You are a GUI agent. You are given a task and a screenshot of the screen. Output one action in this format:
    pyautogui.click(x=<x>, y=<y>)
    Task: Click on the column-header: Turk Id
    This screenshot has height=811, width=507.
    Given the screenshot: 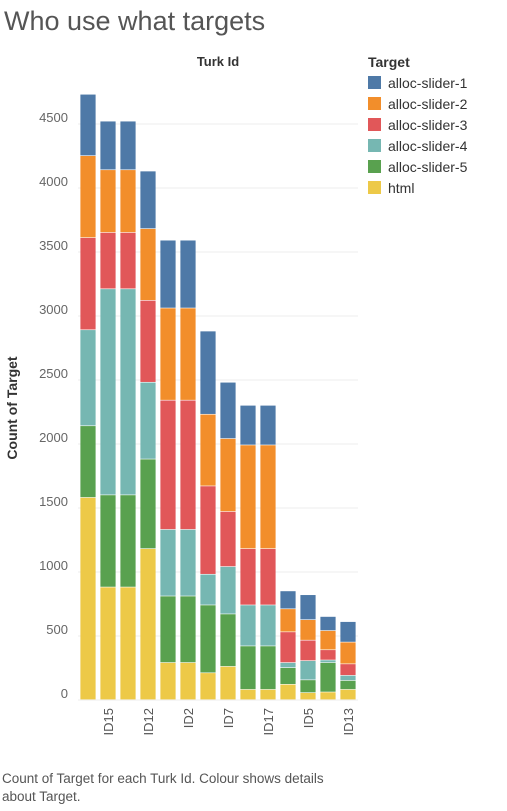 What is the action you would take?
    pyautogui.click(x=218, y=61)
    